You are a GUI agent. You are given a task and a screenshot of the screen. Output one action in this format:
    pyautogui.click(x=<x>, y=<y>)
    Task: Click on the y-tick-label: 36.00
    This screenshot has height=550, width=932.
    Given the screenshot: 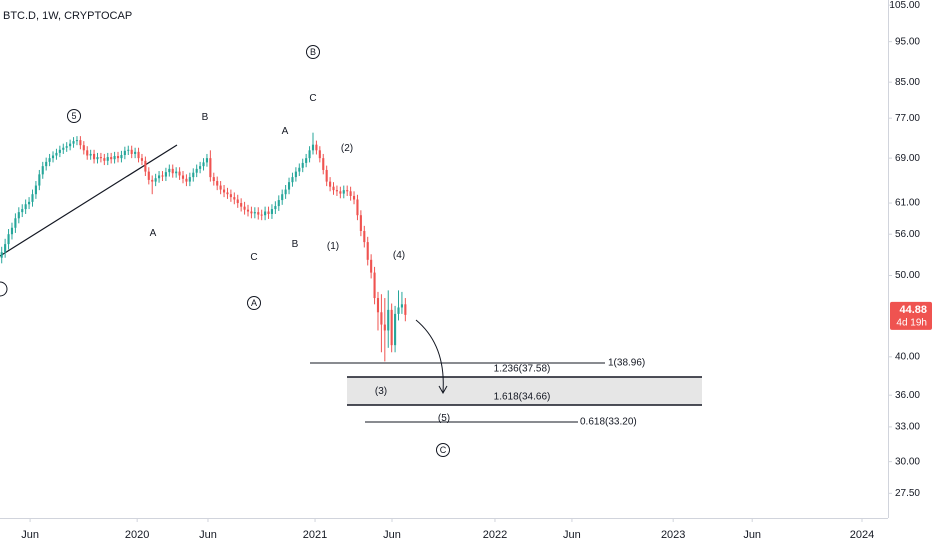 What is the action you would take?
    pyautogui.click(x=907, y=395)
    